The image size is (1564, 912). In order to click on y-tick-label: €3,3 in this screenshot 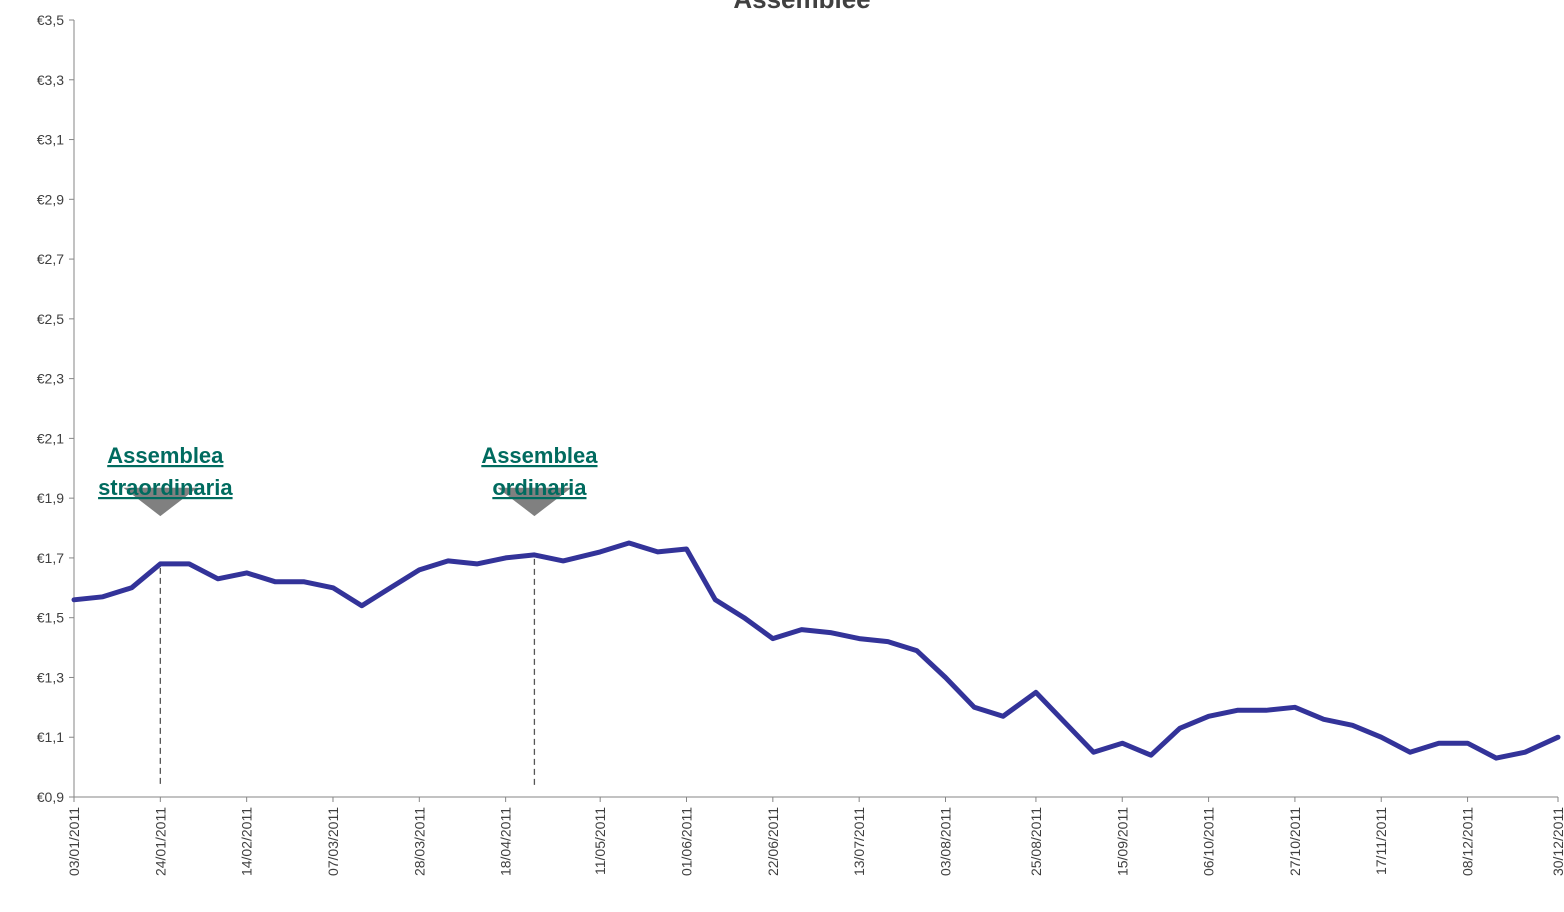, I will do `click(50, 80)`.